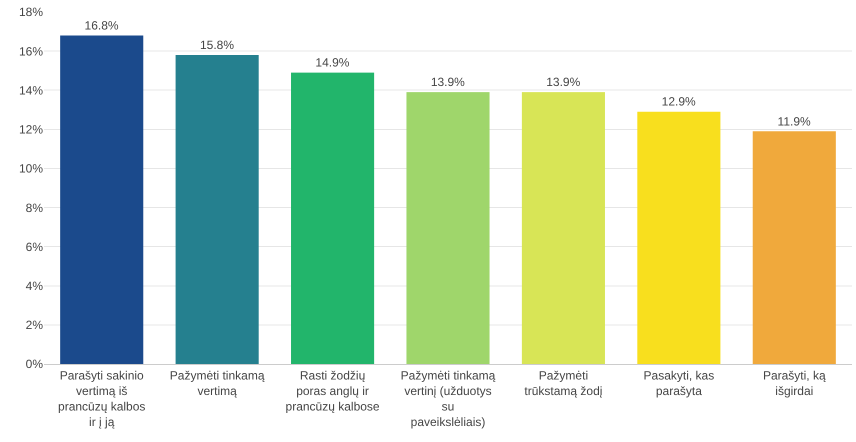 The height and width of the screenshot is (442, 856). Describe the element at coordinates (333, 391) in the screenshot. I see `x-tick-label: Rasti žodžių poras anglų ir prancūzų kalbose` at that location.